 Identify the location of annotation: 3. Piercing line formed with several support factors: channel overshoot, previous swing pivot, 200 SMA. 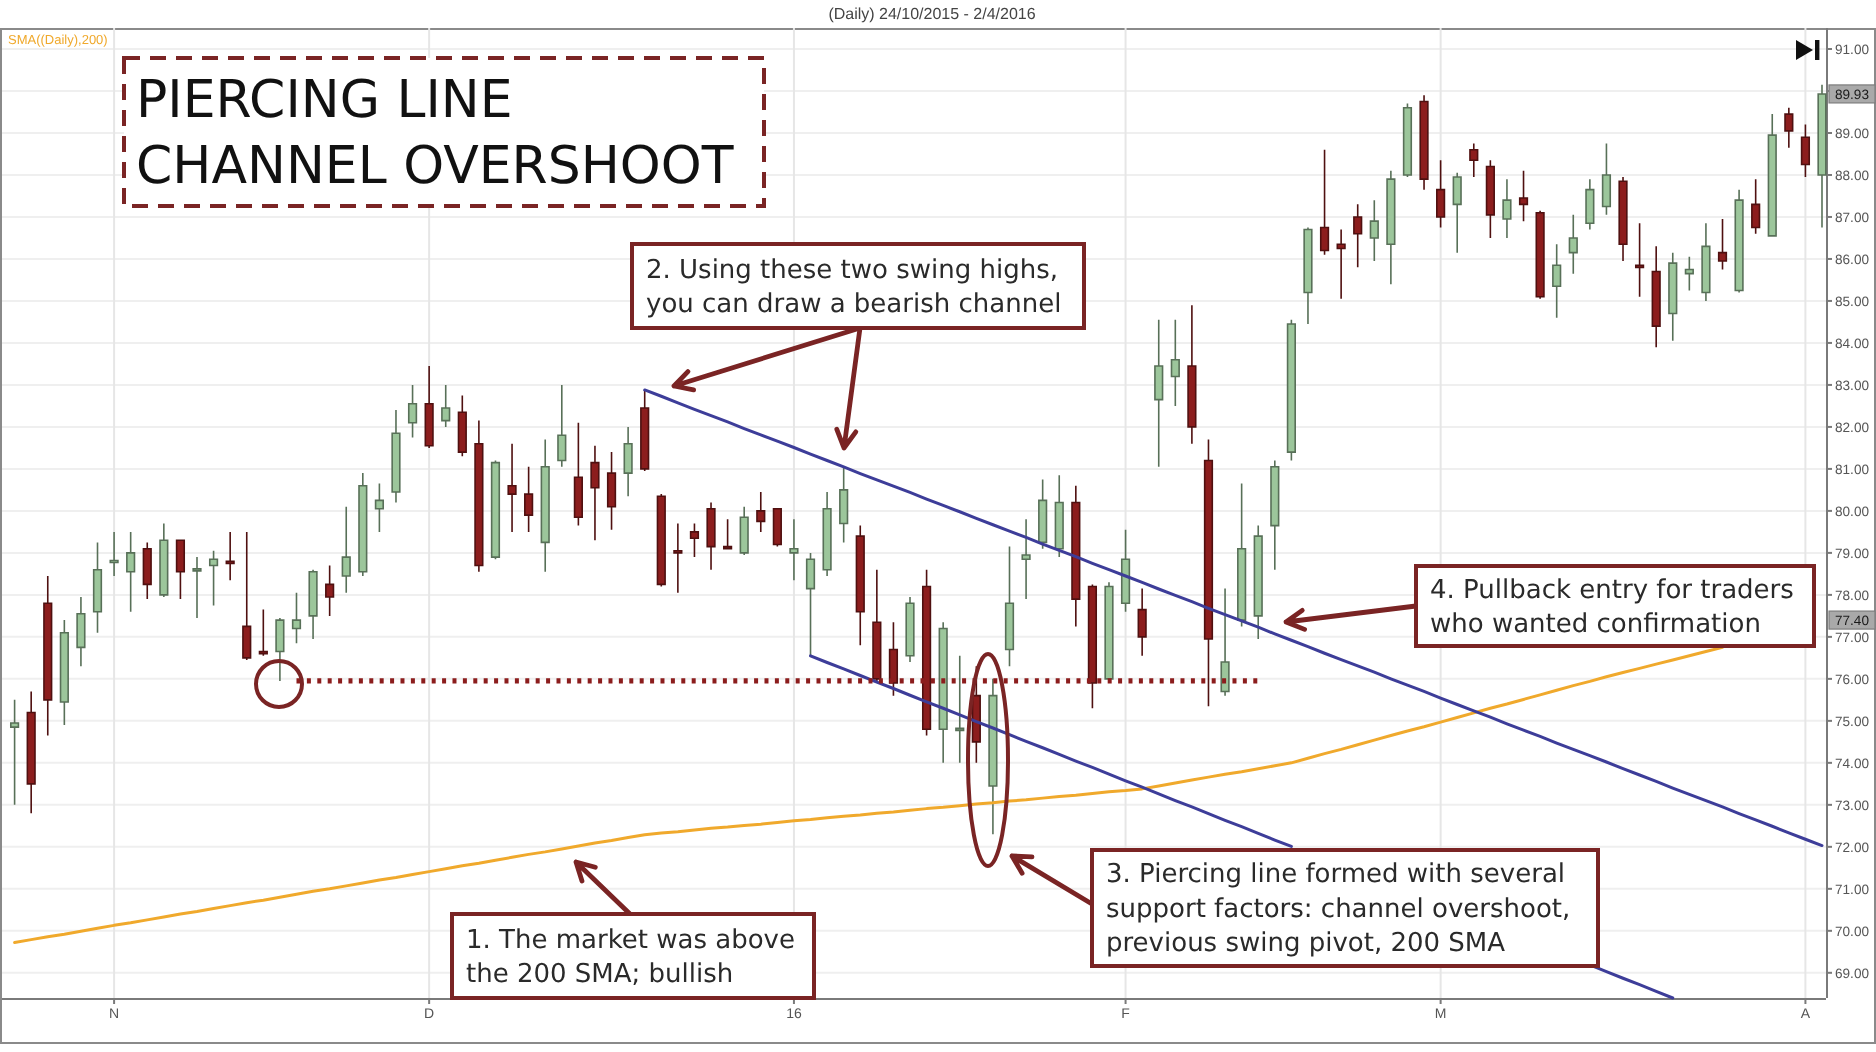
(1338, 910).